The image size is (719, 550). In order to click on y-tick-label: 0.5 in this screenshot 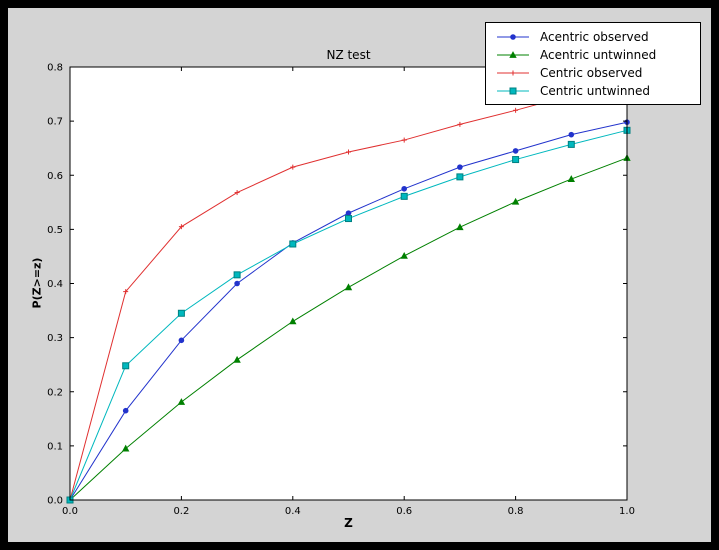, I will do `click(55, 230)`.